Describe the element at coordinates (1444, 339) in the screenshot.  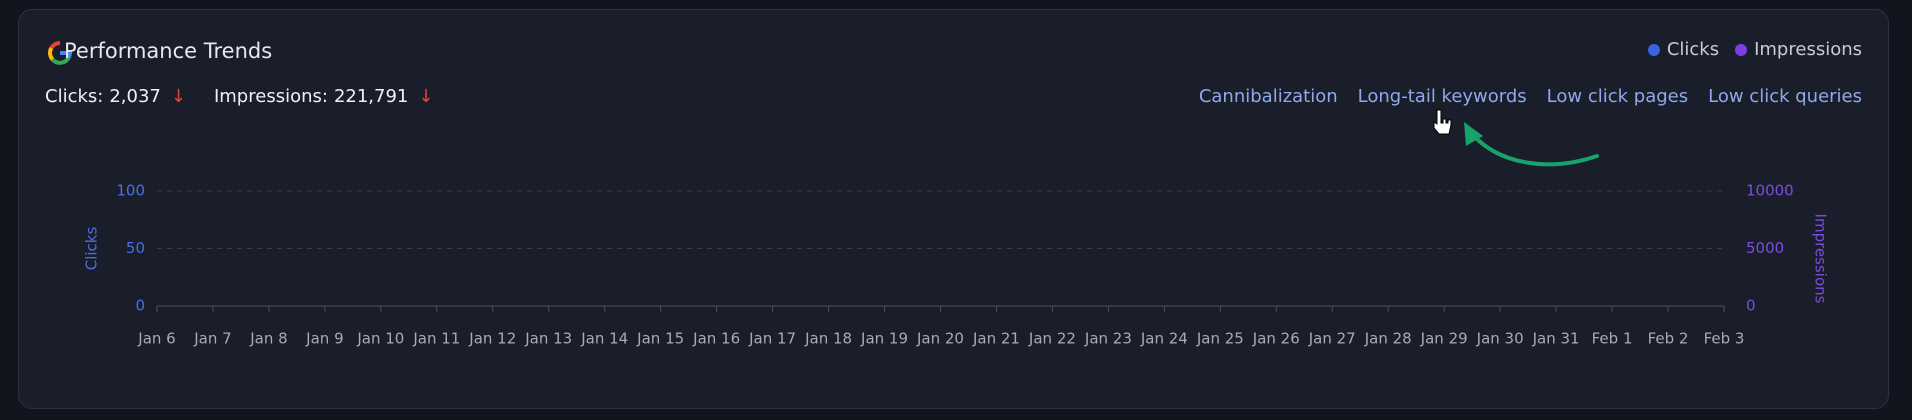
I see `x-tick-label: Jan 29` at that location.